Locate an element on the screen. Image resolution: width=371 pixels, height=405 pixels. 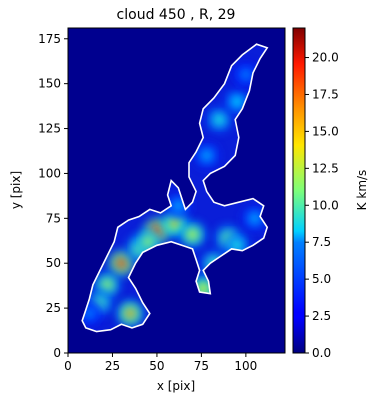
x-tick-label: 25 is located at coordinates (112, 366).